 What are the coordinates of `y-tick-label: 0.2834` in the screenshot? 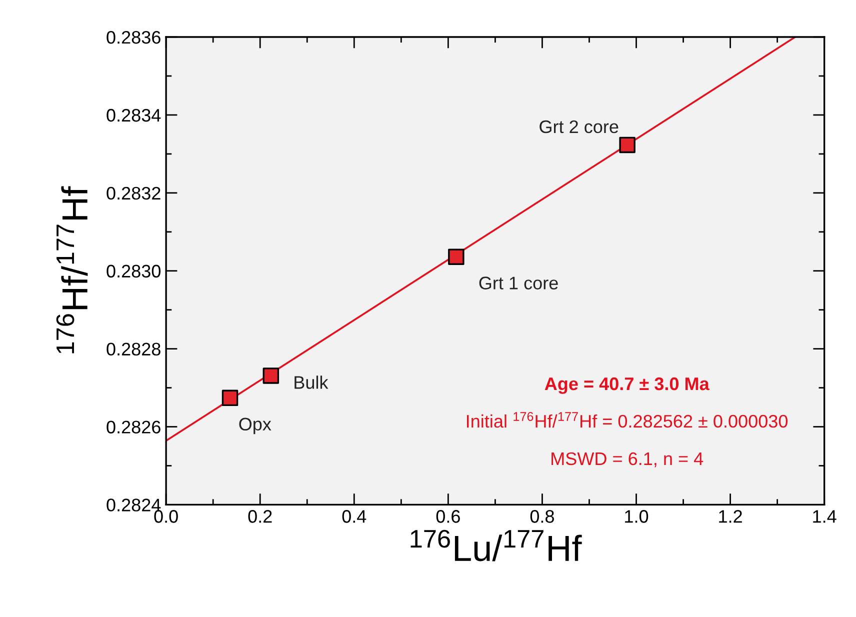 It's located at (133, 115).